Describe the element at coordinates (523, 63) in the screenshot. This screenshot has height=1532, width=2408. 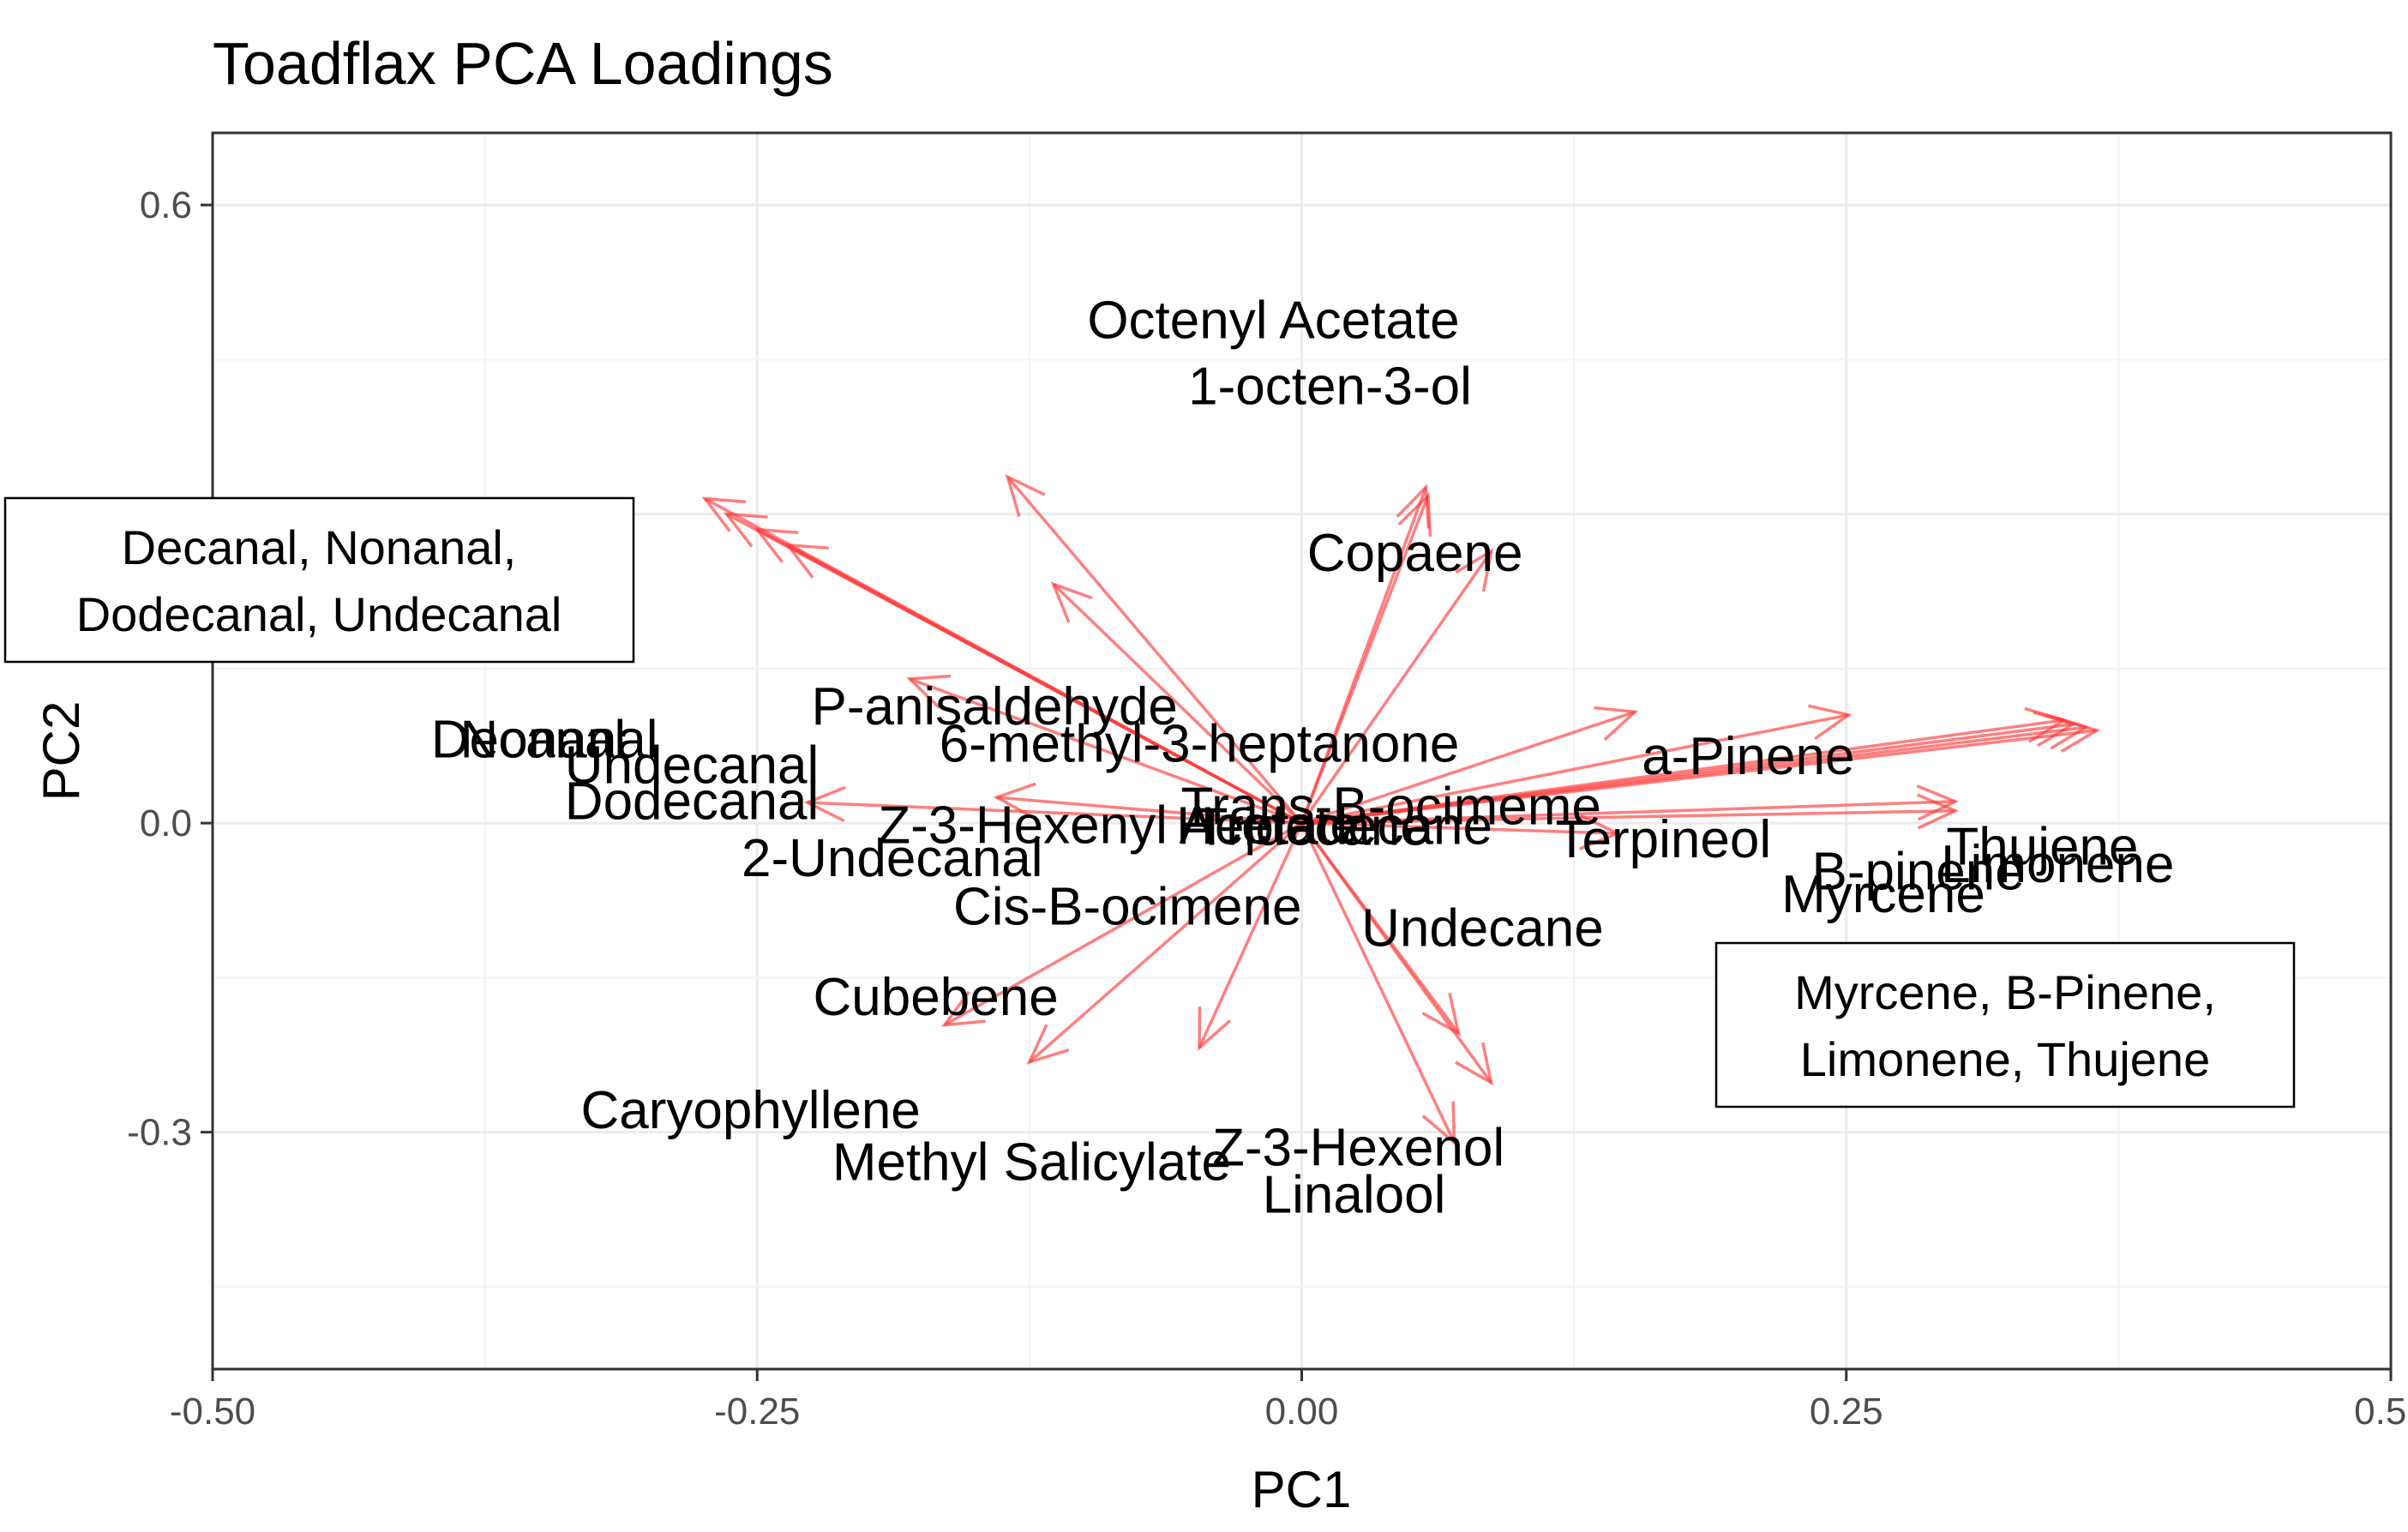
I see `chart-title: Toadflax PCA Loadings` at that location.